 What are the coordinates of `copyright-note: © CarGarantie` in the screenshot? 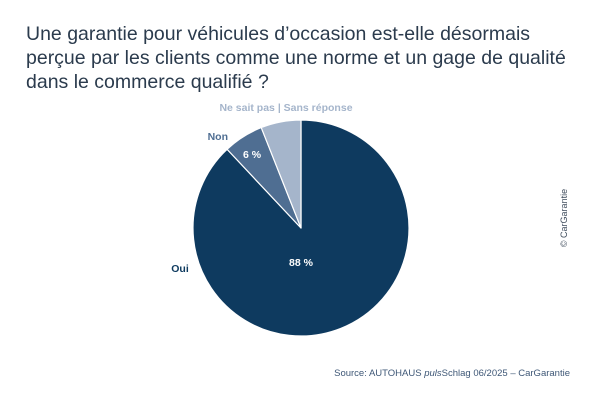 It's located at (564, 218).